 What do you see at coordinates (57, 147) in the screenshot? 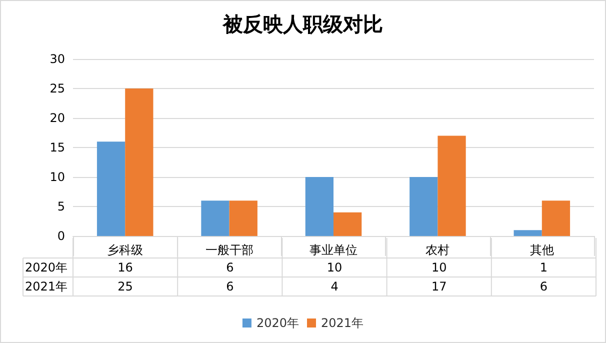
I see `y-tick-label: 15` at bounding box center [57, 147].